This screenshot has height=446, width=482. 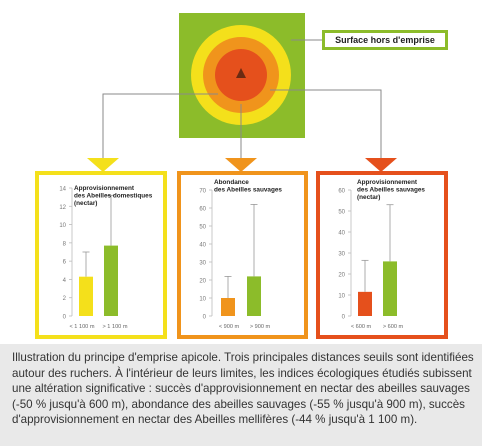 What do you see at coordinates (62, 208) in the screenshot?
I see `y-tick-label: 12` at bounding box center [62, 208].